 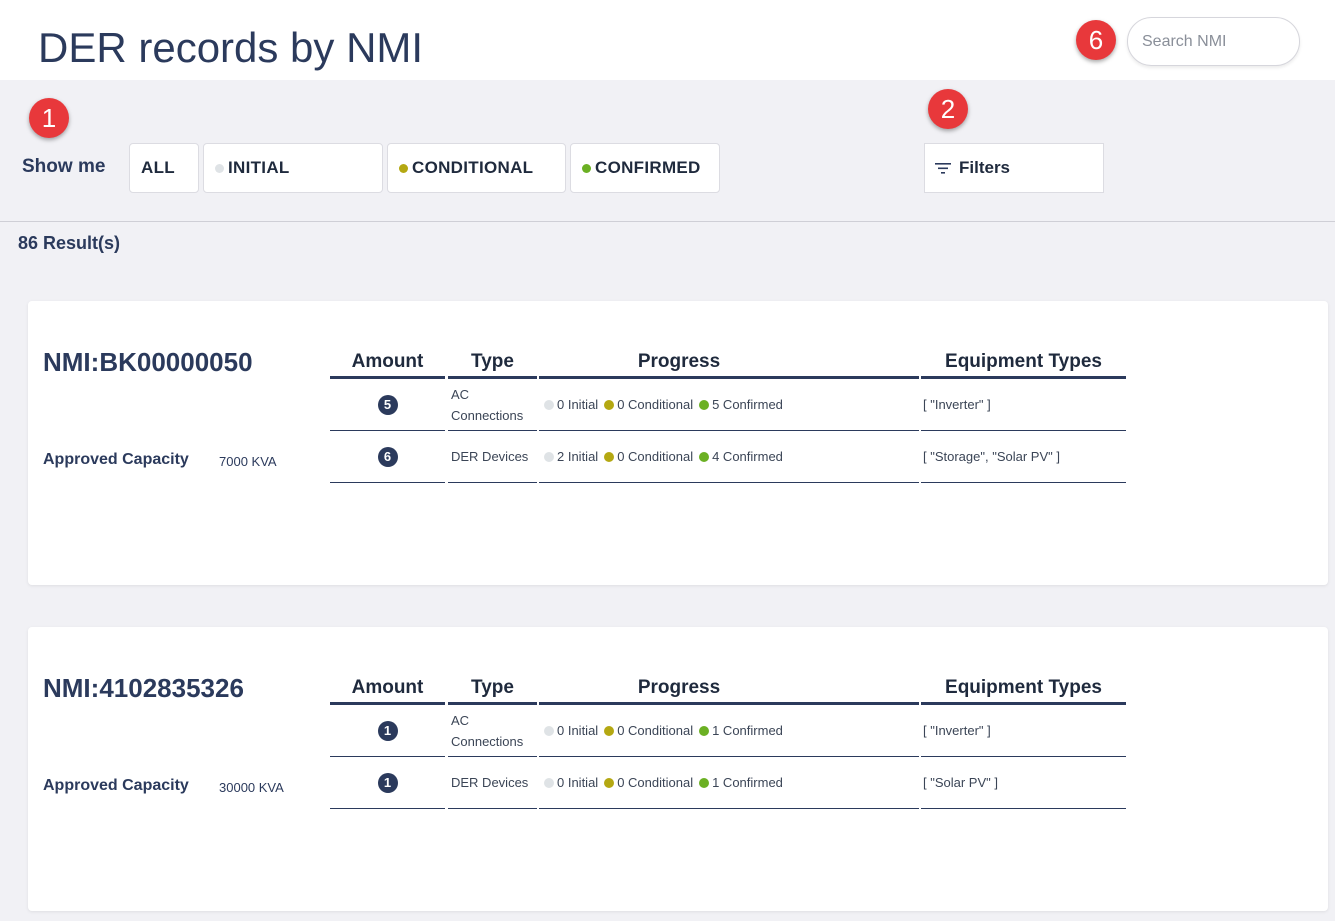 I want to click on nmi-id: NMI:4102835326, so click(x=143, y=688).